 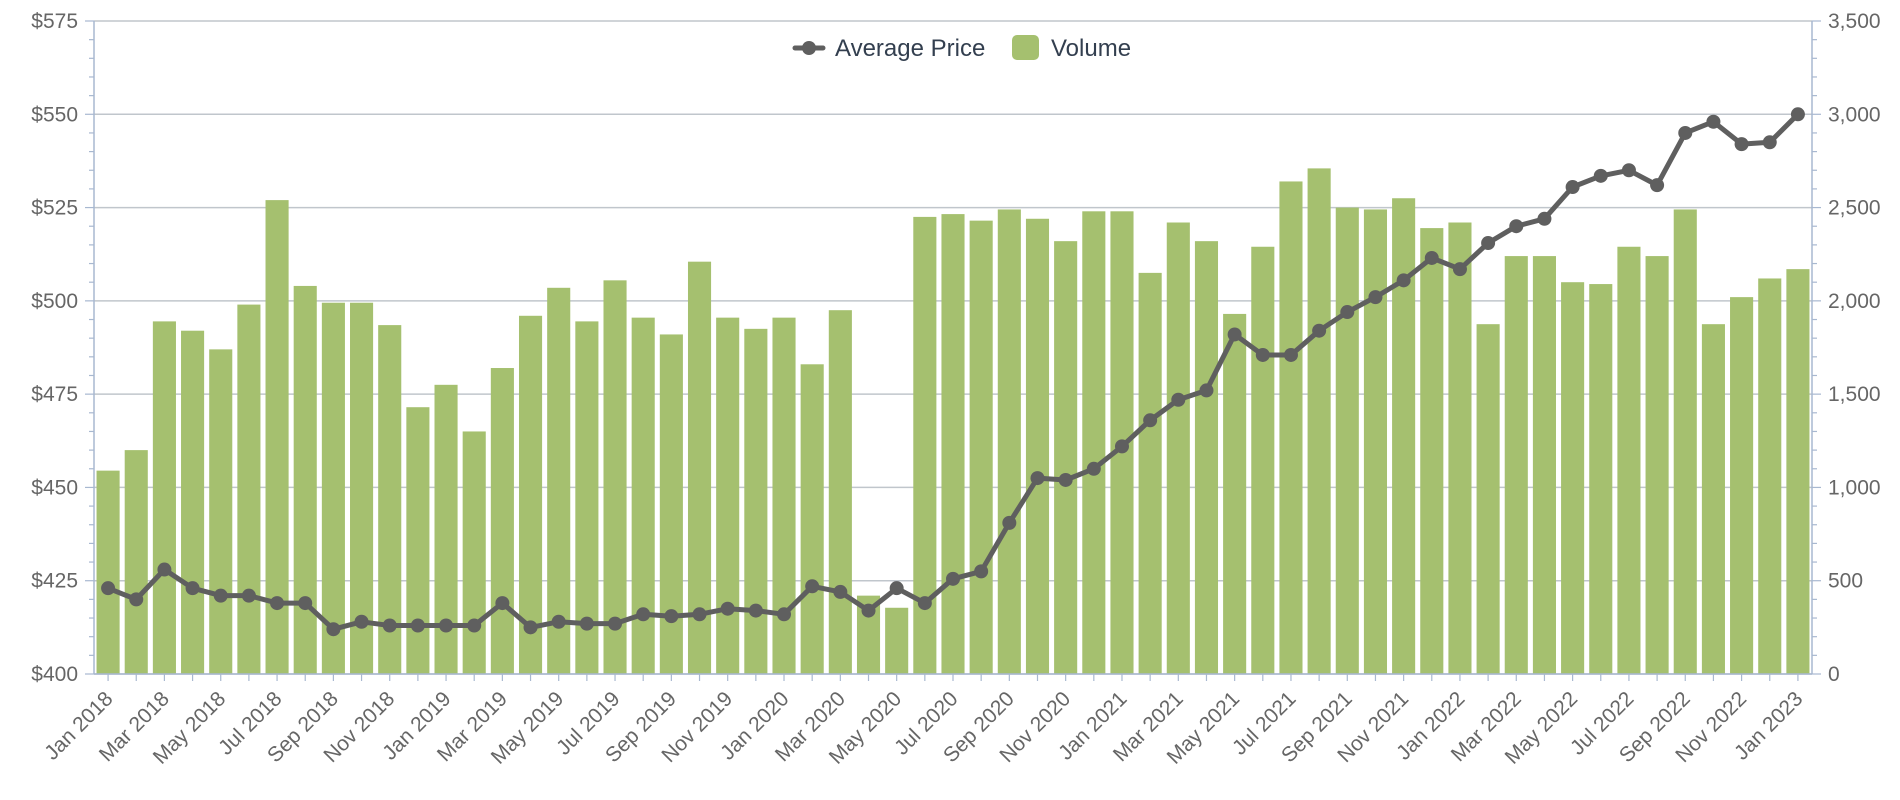 I want to click on y2-tick-label: 2,500, so click(x=1854, y=208).